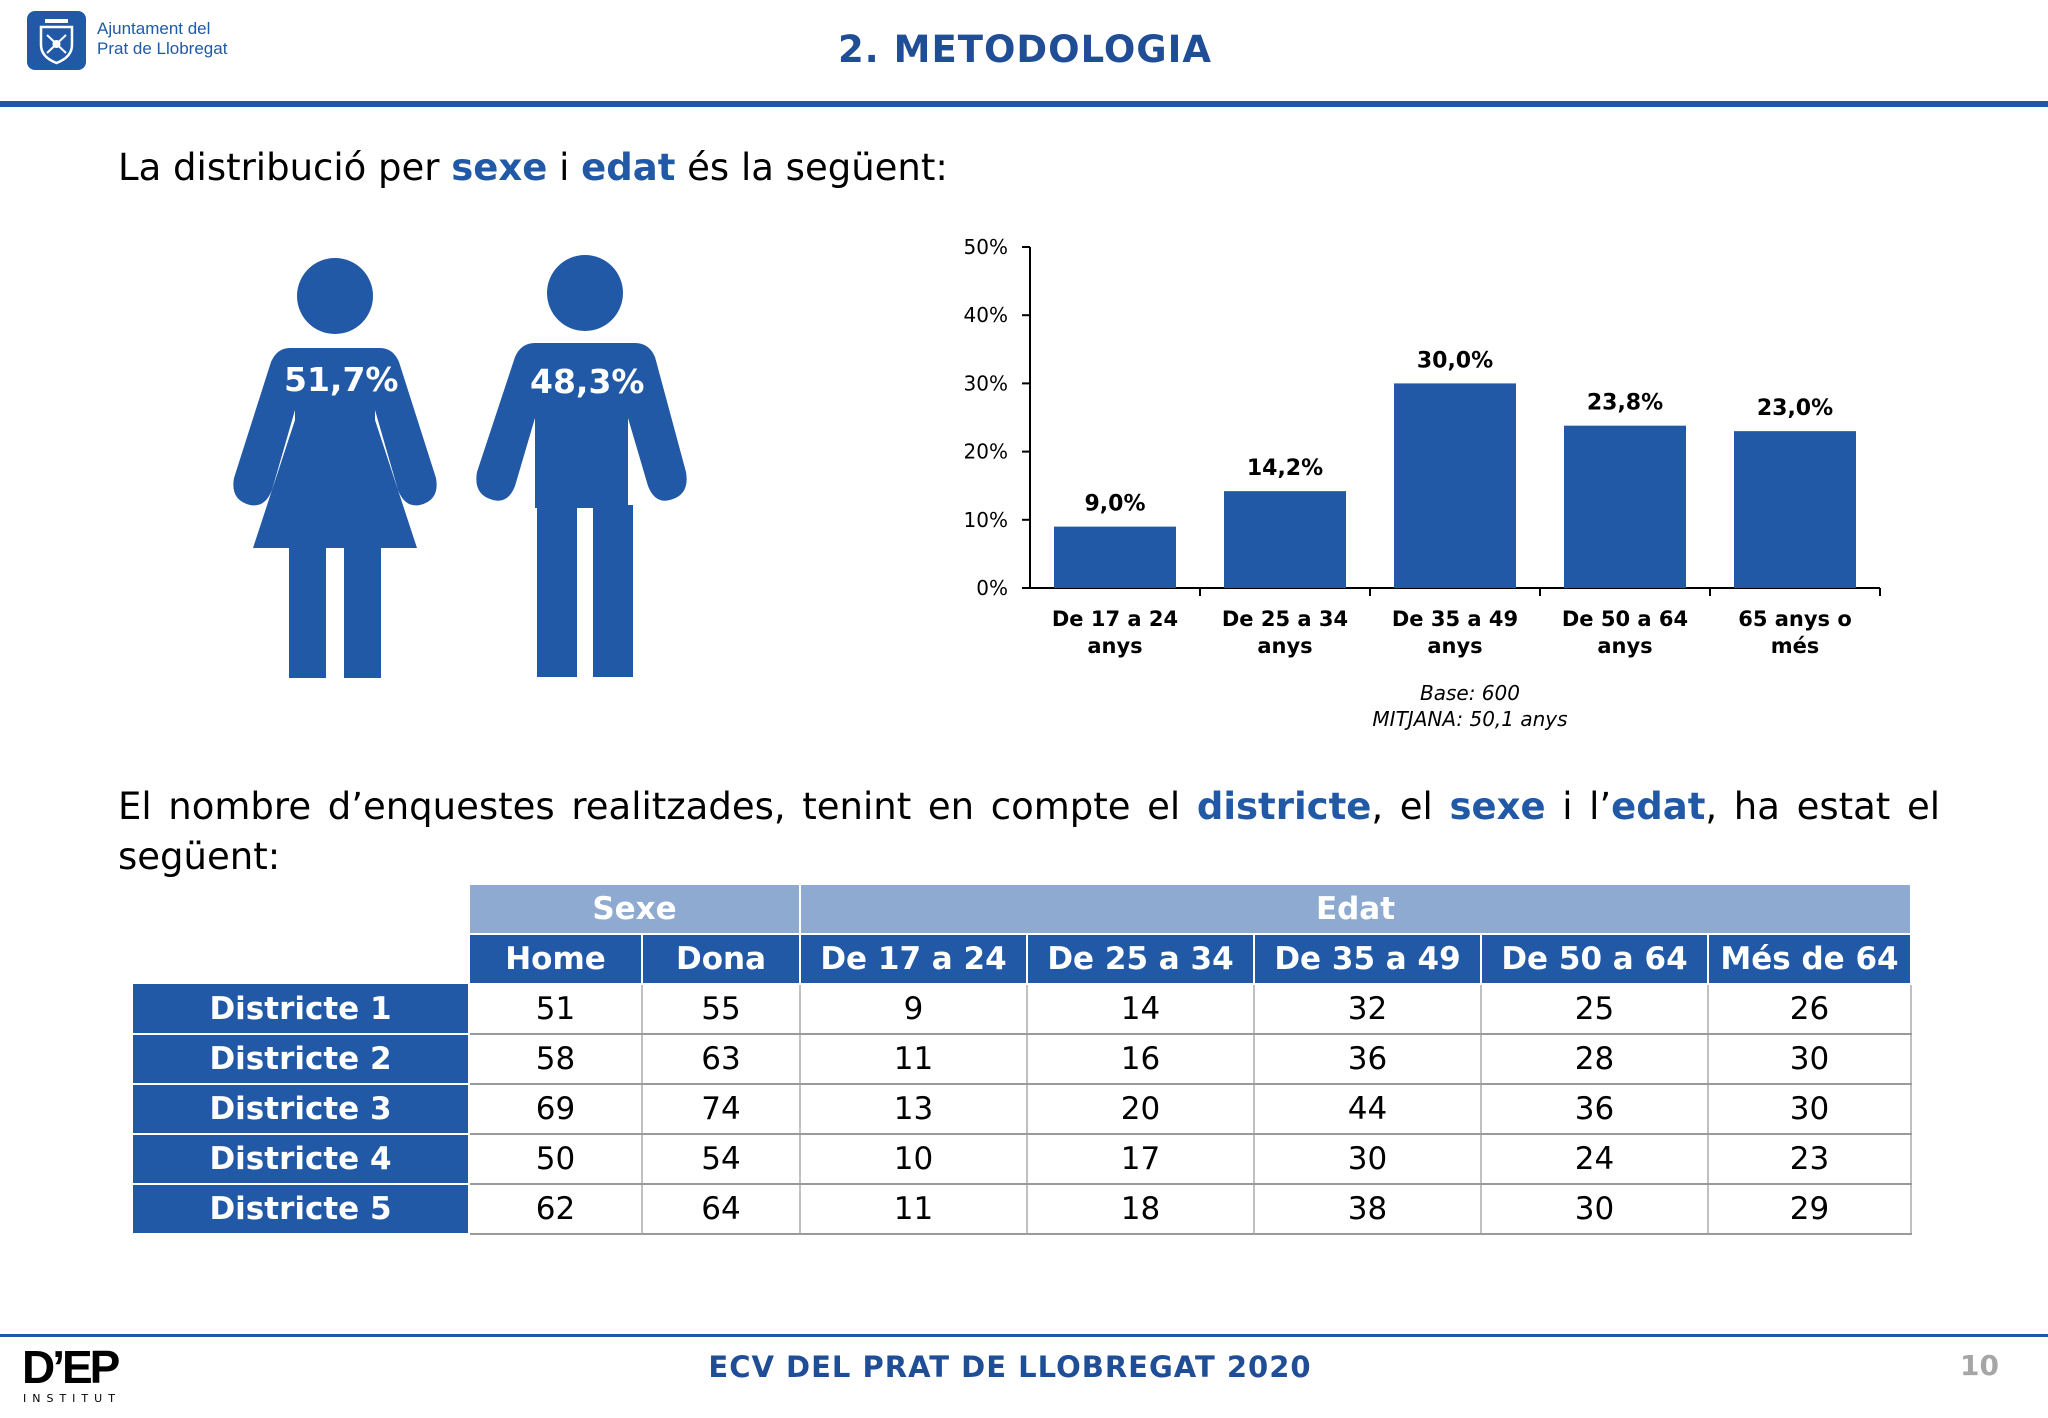 The width and height of the screenshot is (2048, 1418). What do you see at coordinates (1795, 408) in the screenshot?
I see `bar-data-label: 23,0%` at bounding box center [1795, 408].